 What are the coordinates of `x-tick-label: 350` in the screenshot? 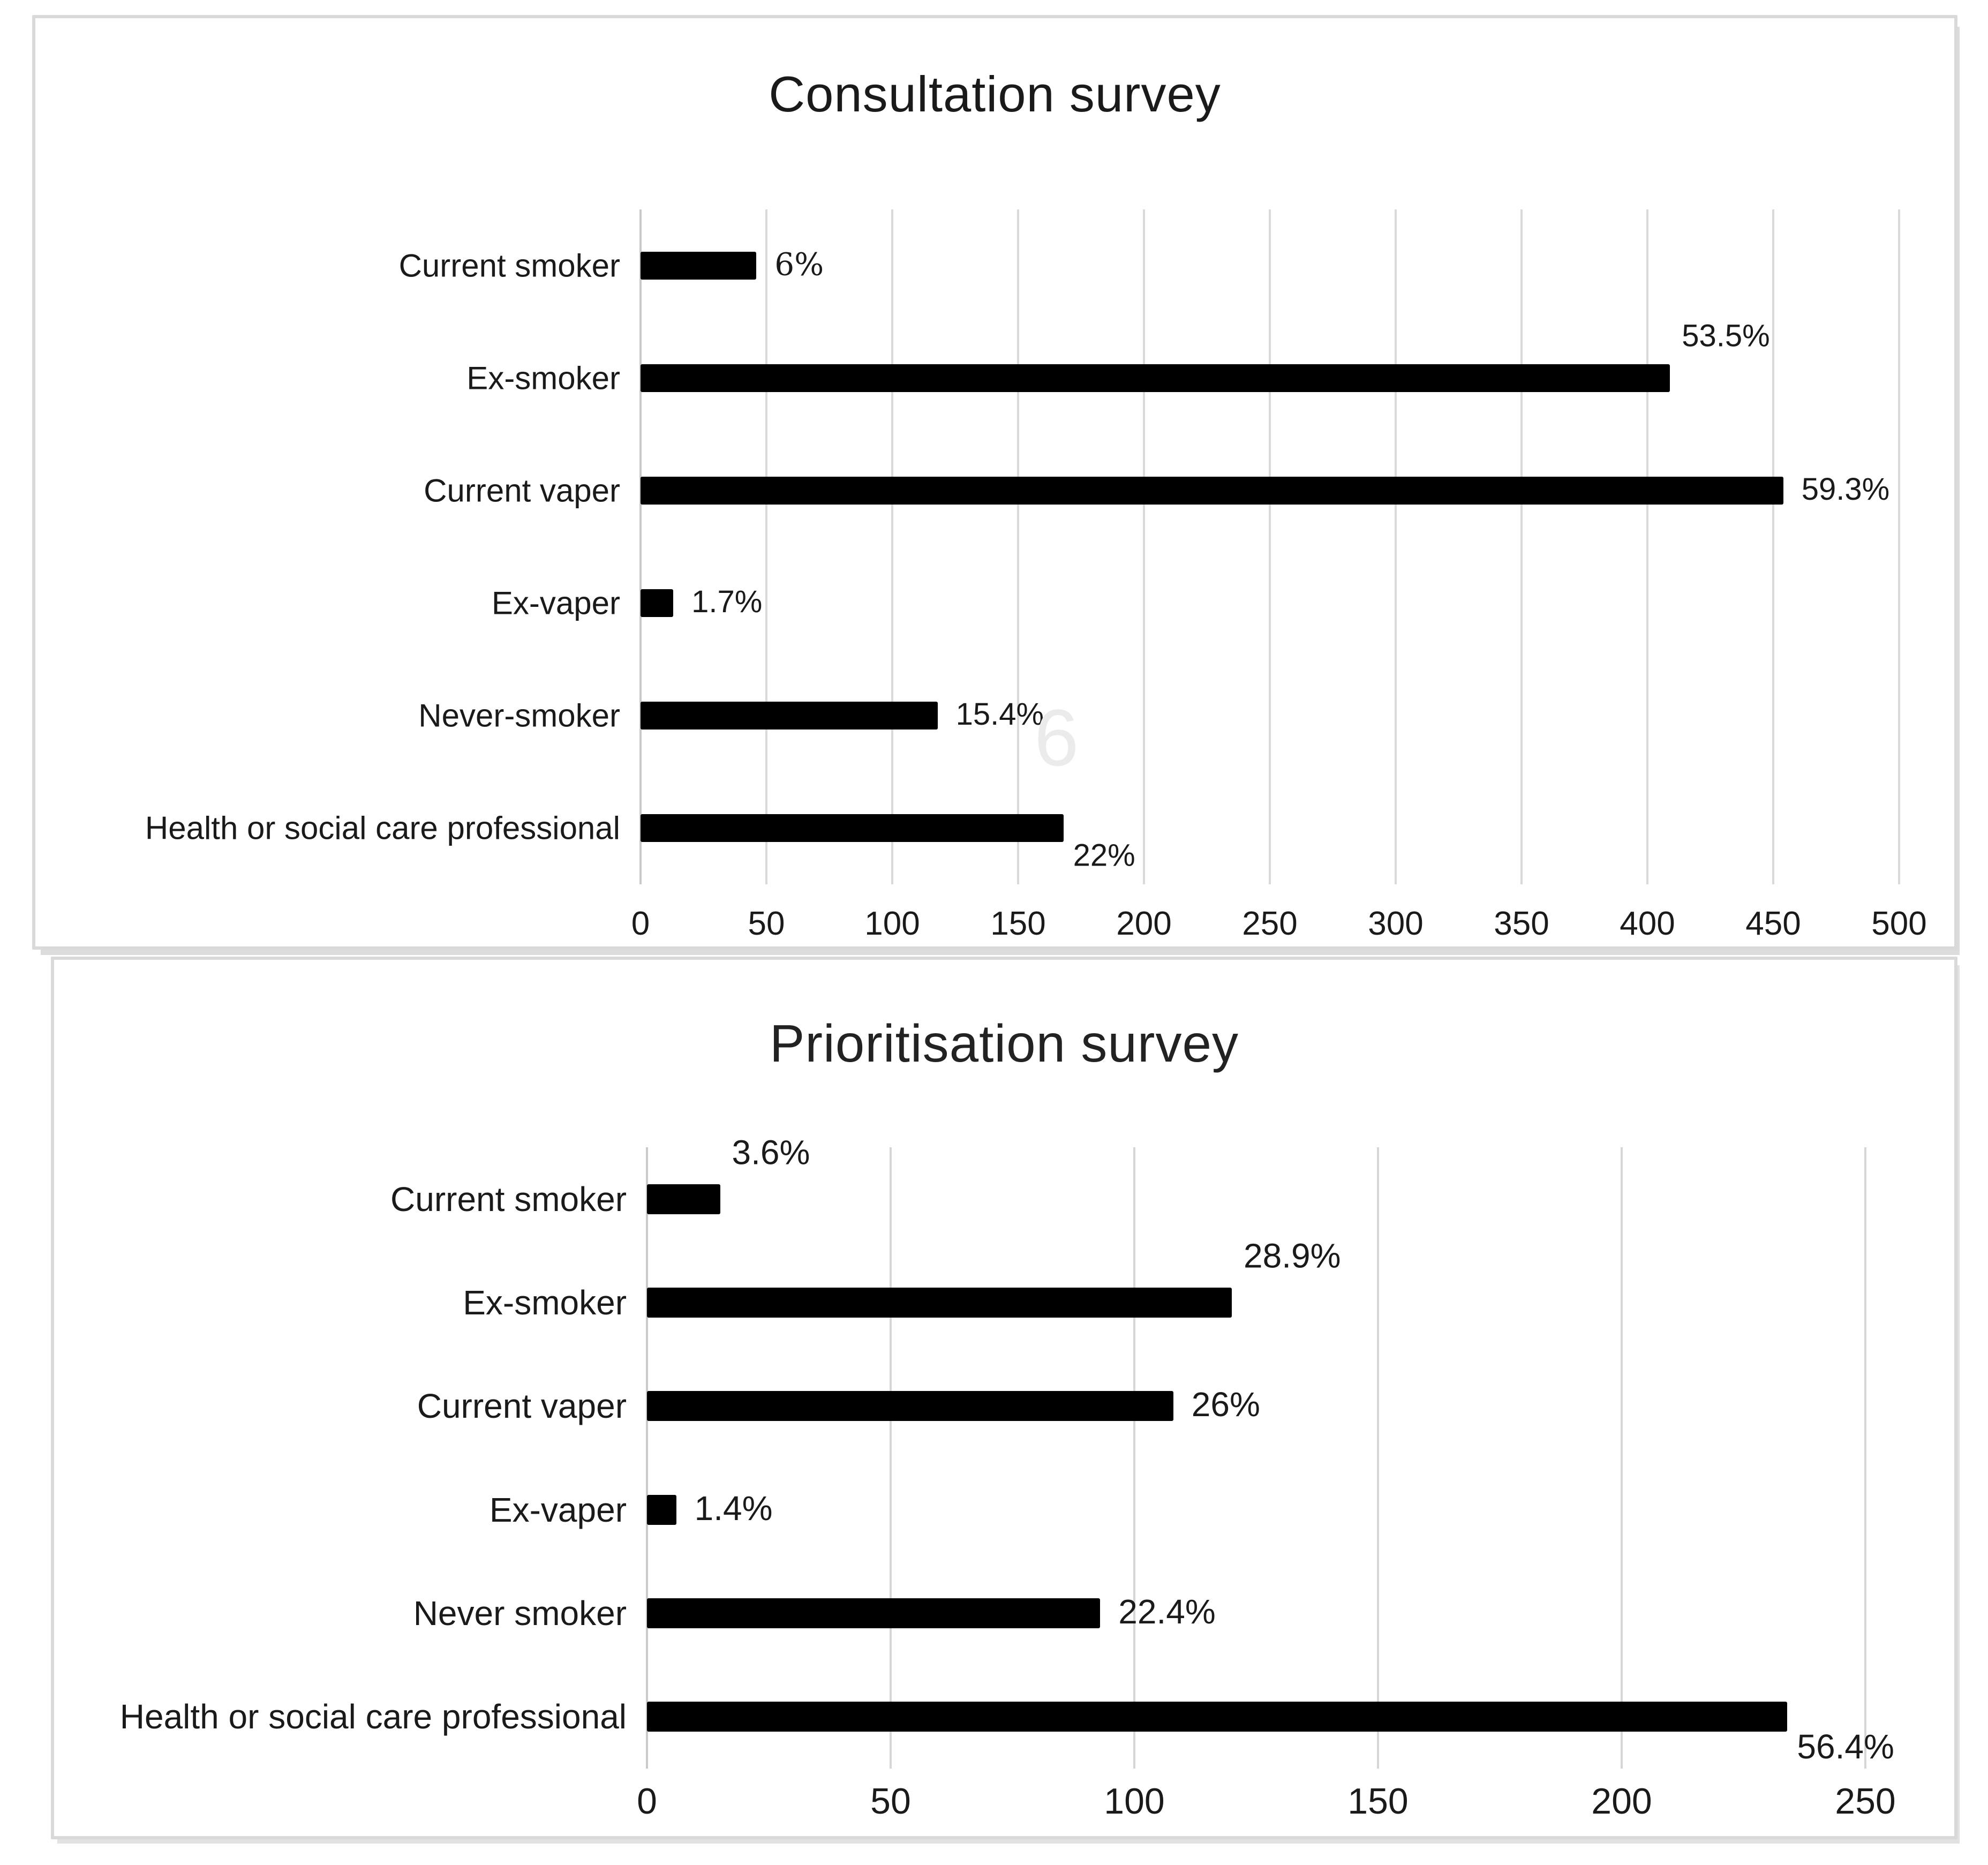 It's located at (1521, 923).